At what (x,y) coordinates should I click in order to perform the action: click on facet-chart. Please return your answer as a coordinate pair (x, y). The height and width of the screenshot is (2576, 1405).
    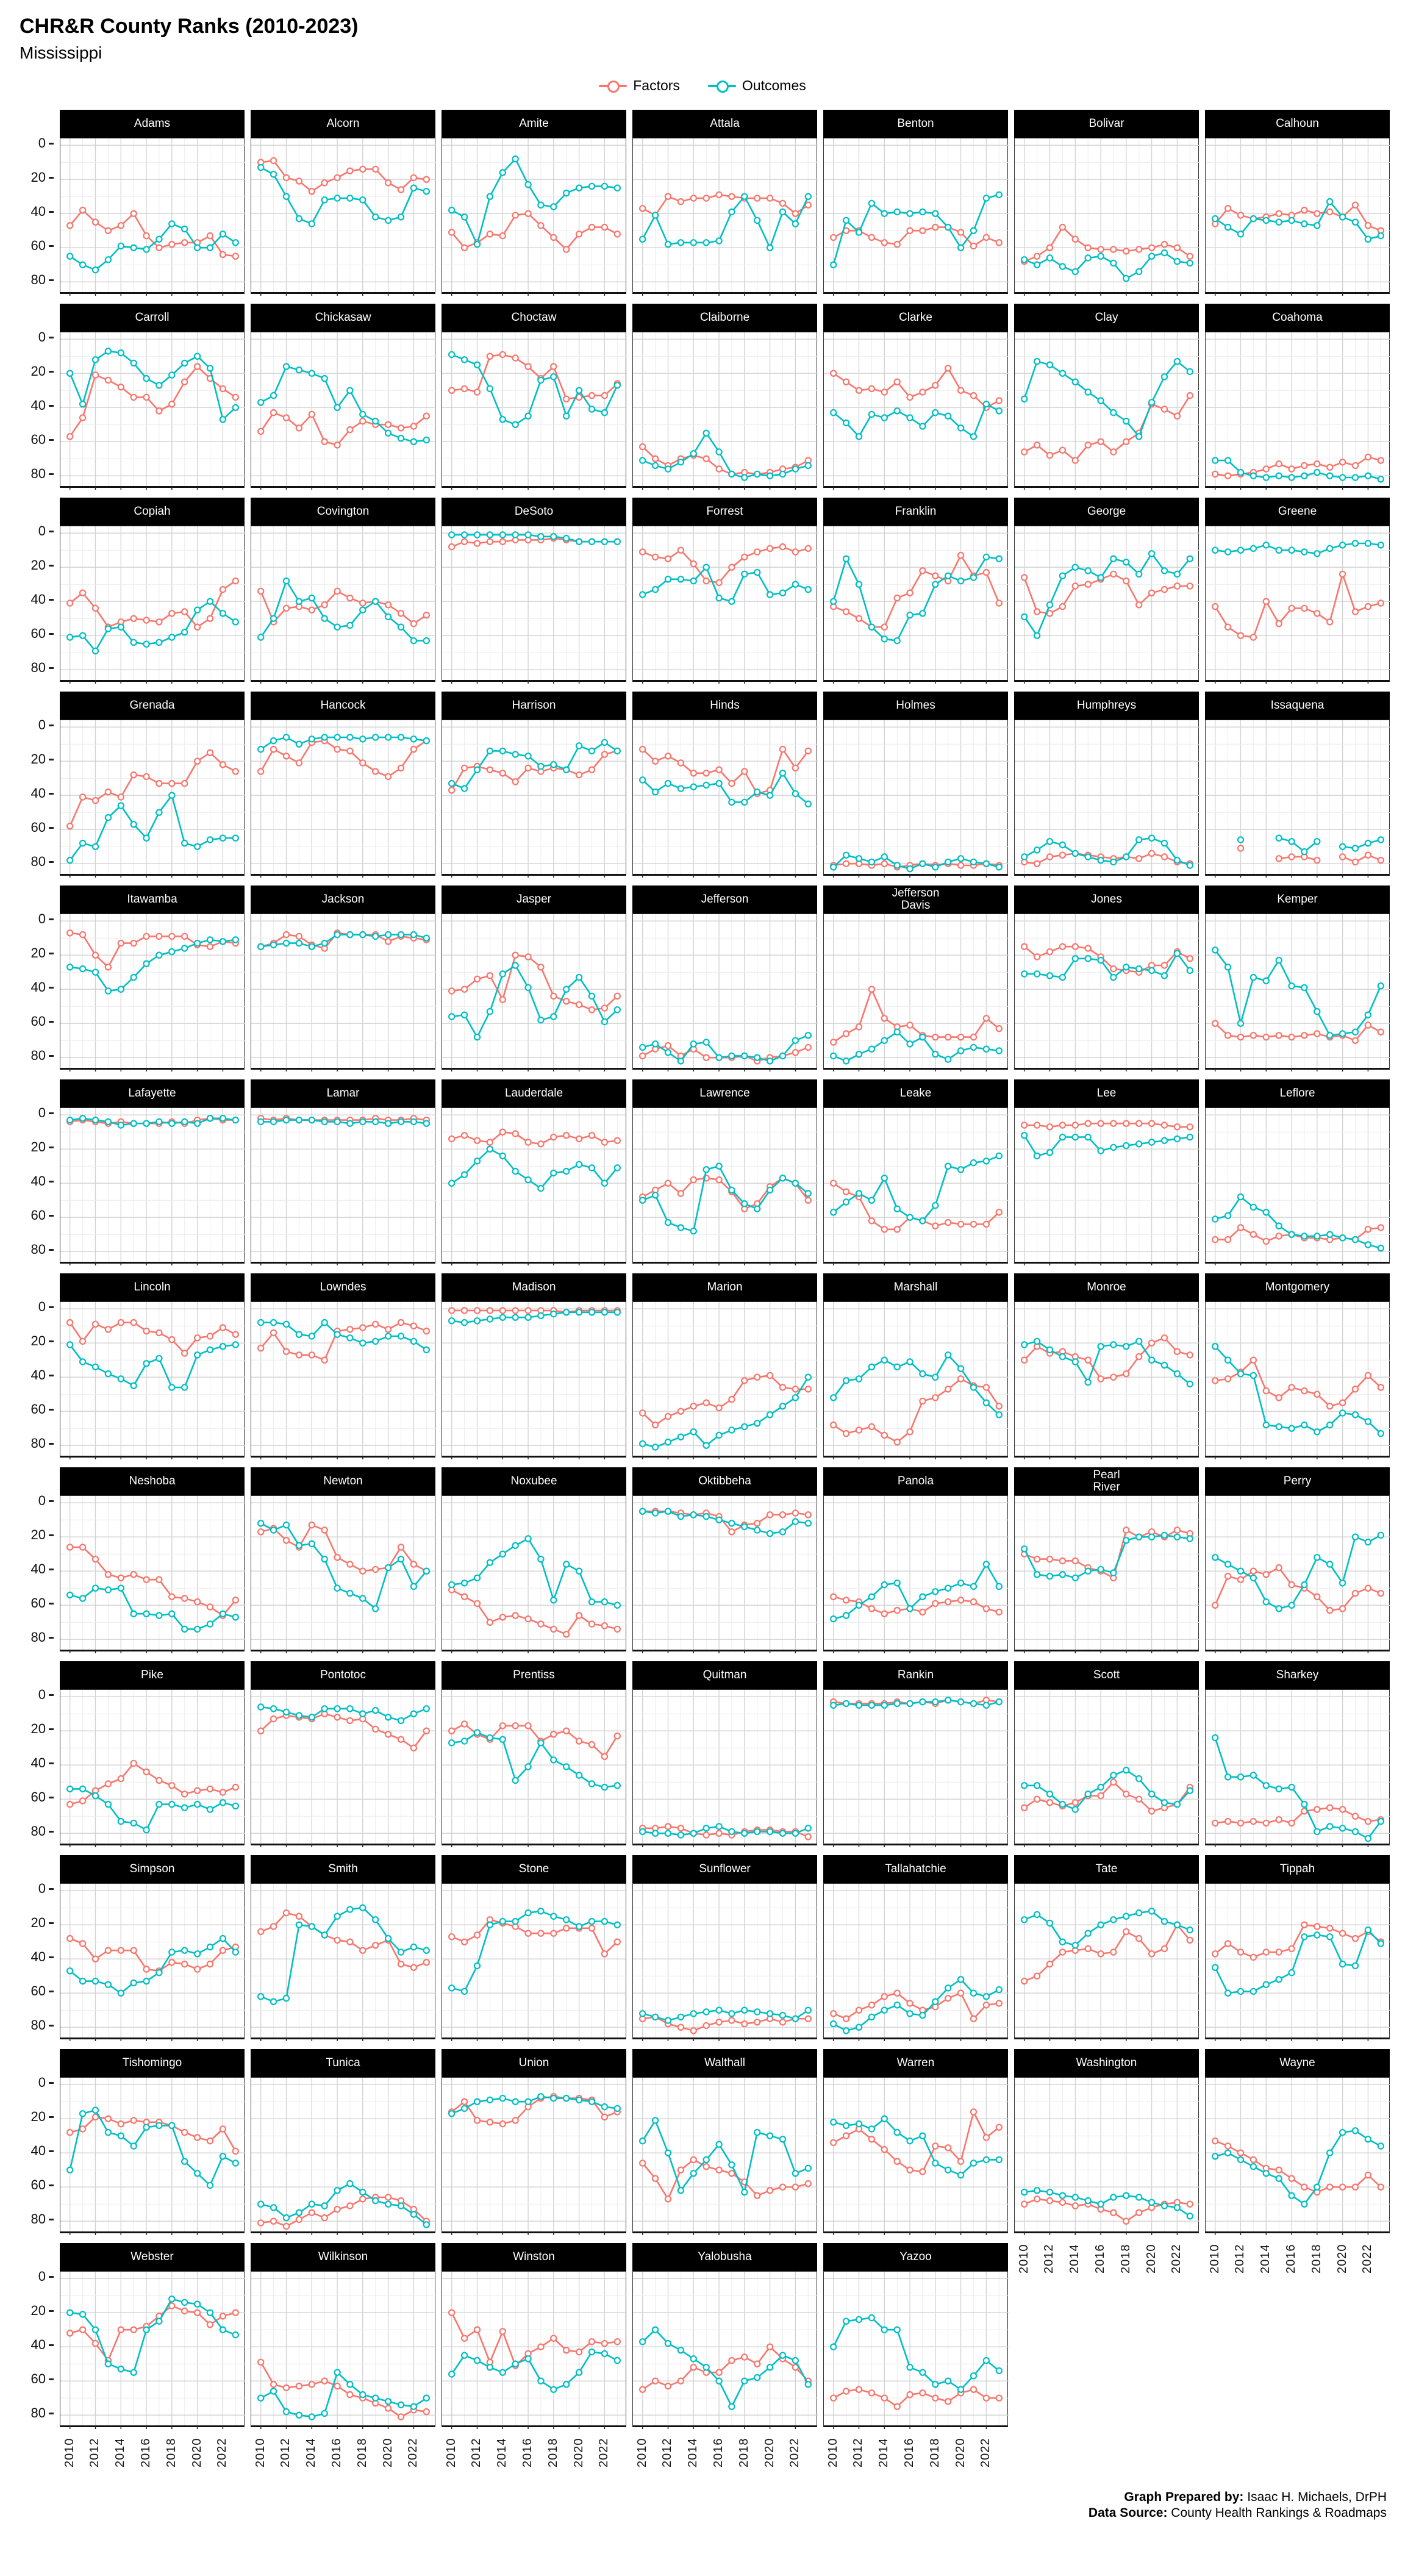
    Looking at the image, I should click on (916, 605).